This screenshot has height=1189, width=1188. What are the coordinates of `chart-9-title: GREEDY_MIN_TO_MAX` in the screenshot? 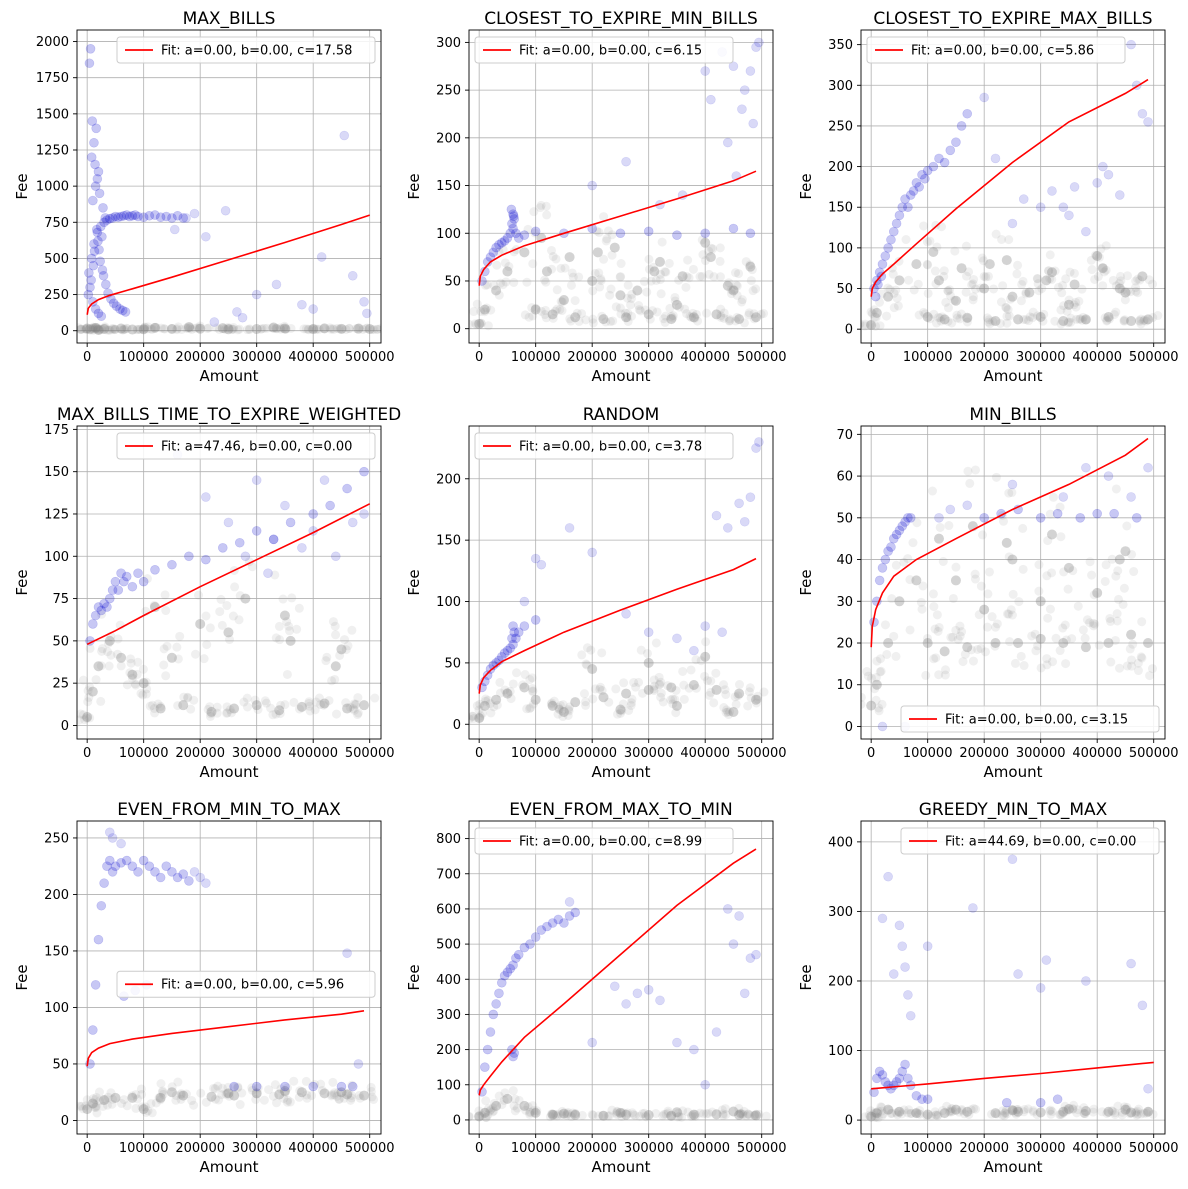 It's located at (1013, 810).